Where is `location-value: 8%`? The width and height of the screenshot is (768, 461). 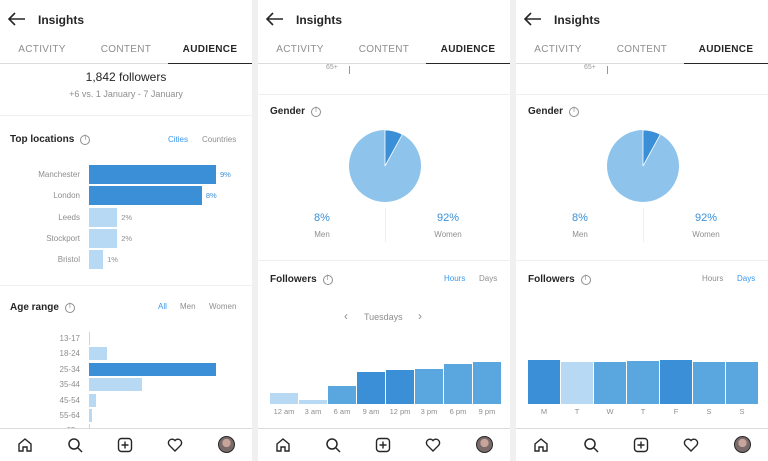 location-value: 8% is located at coordinates (211, 196).